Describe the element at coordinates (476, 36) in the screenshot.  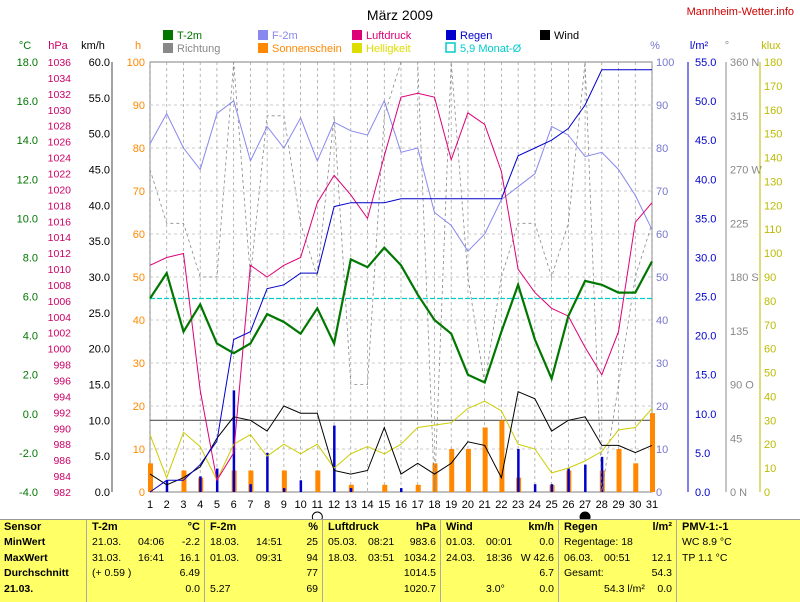
I see `legend-label: Regen` at that location.